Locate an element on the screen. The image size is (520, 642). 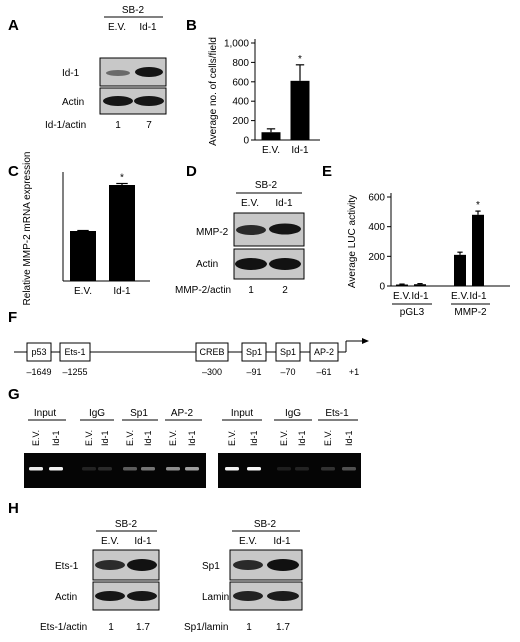
panel-a-band-id1-id1 is located at coordinates (149, 72).